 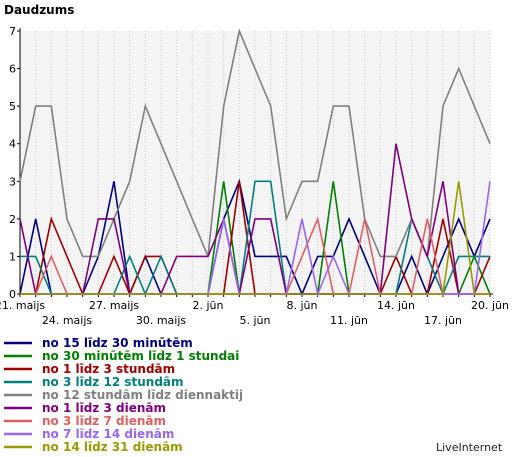 What do you see at coordinates (142, 395) in the screenshot?
I see `legend-label: no 12 stundām līdz diennaktij` at bounding box center [142, 395].